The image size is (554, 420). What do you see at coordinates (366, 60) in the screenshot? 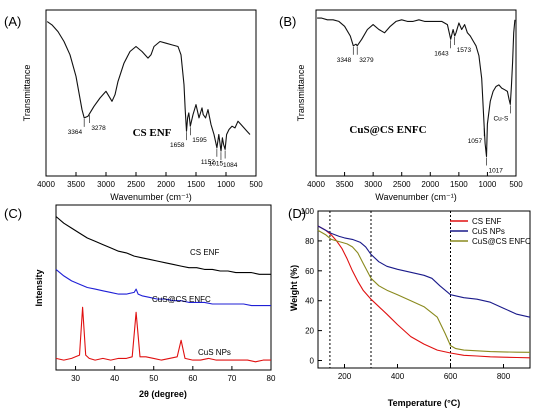
I see `panel-b-peak-label-3279: 3279` at bounding box center [366, 60].